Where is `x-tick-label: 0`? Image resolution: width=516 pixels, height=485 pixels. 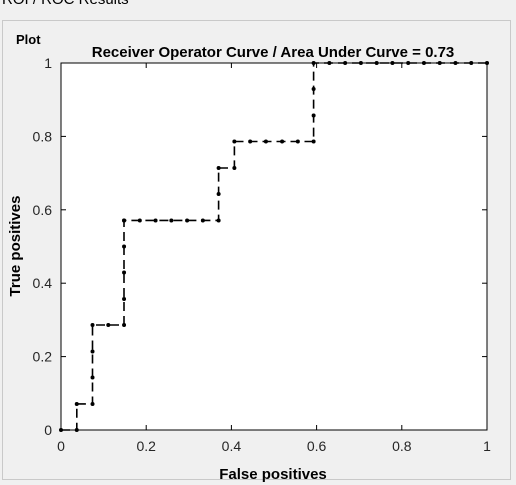 x-tick-label: 0 is located at coordinates (61, 446).